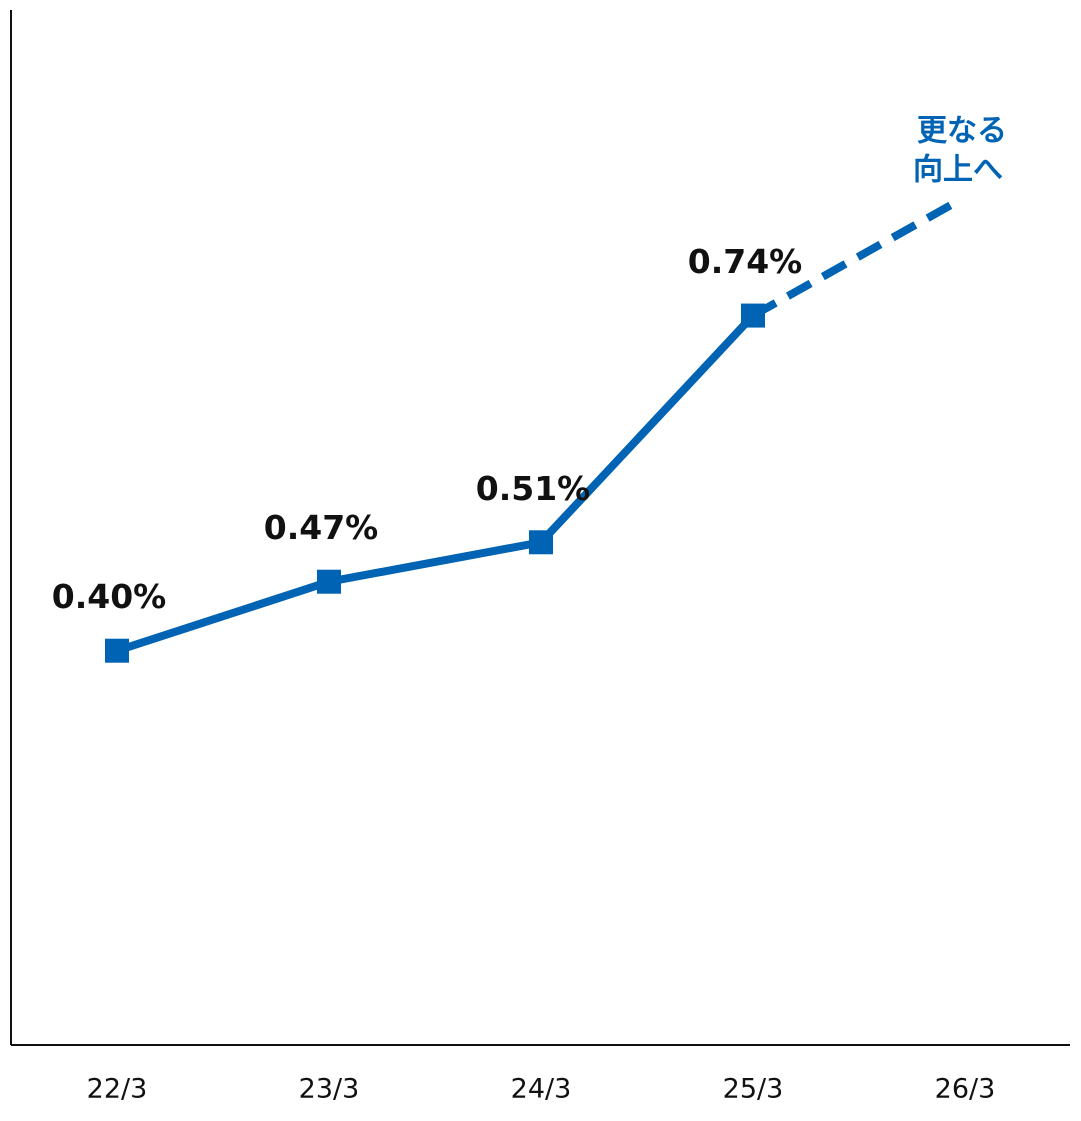 This screenshot has height=1121, width=1081. I want to click on x-tick-label: 26/3, so click(965, 1089).